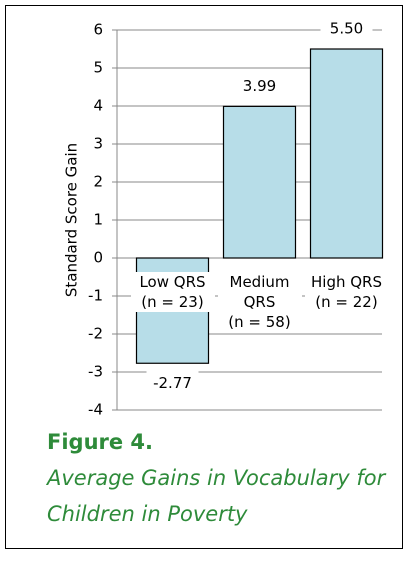 The image size is (408, 563). I want to click on figure-label: Figure 4., so click(100, 442).